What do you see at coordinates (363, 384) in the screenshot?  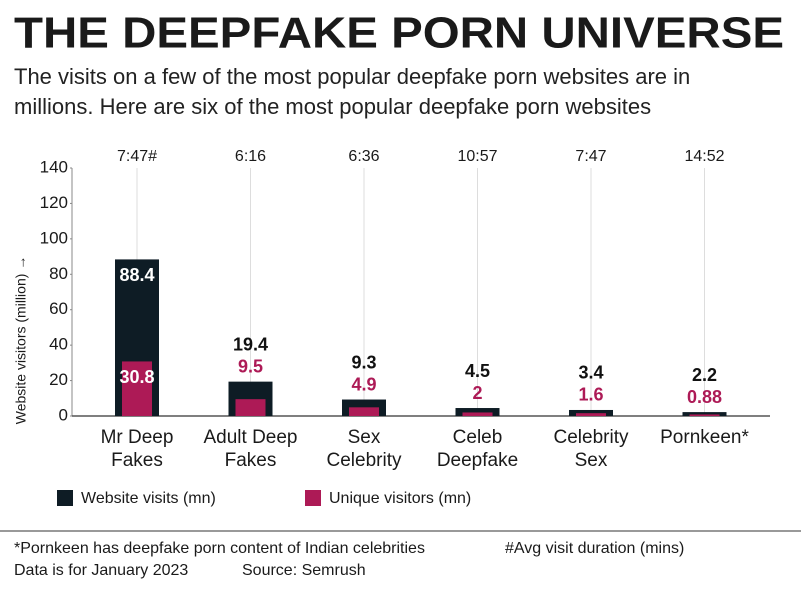 I see `value-label: 4.9` at bounding box center [363, 384].